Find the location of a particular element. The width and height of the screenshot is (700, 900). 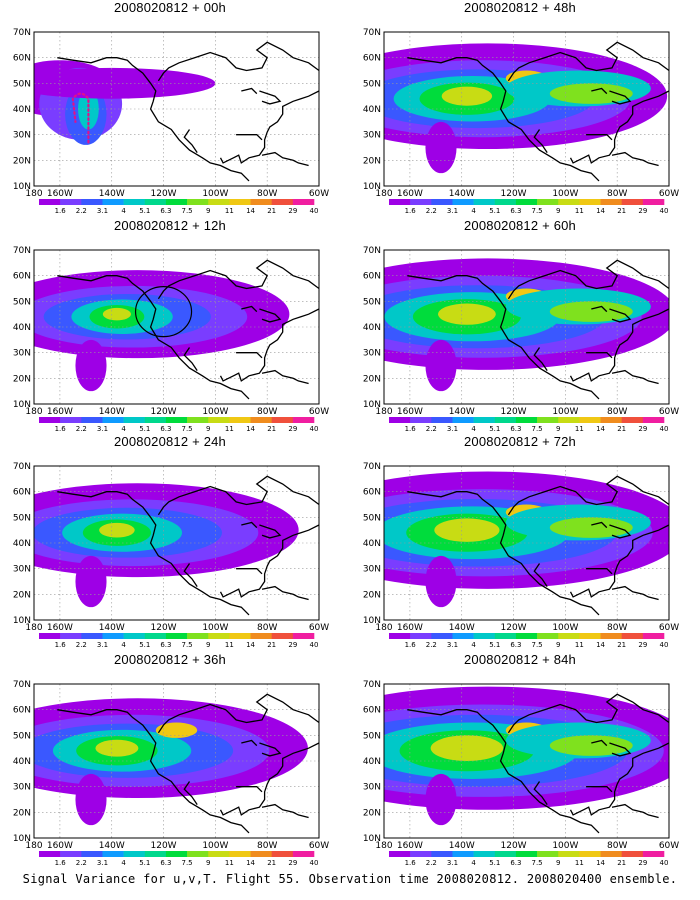

variance-field is located at coordinates (526, 756).